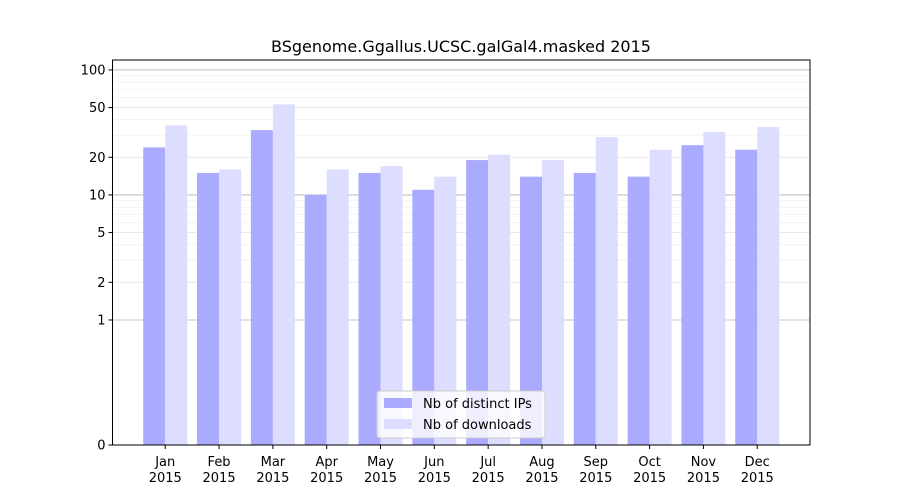 The width and height of the screenshot is (900, 500). Describe the element at coordinates (398, 424) in the screenshot. I see `legend-swatch-downloads` at that location.